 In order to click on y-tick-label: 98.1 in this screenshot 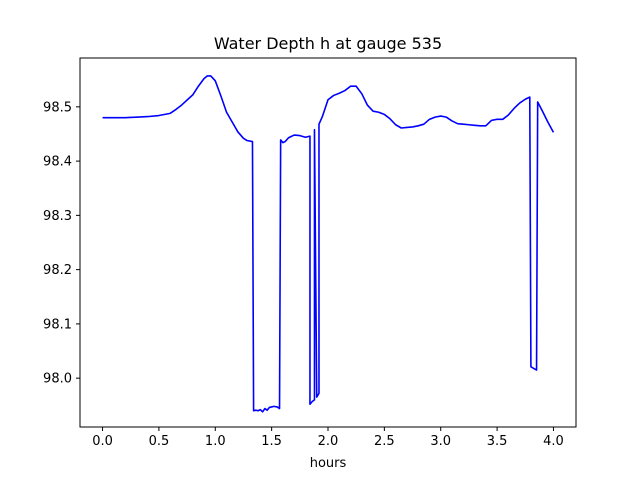, I will do `click(57, 324)`.